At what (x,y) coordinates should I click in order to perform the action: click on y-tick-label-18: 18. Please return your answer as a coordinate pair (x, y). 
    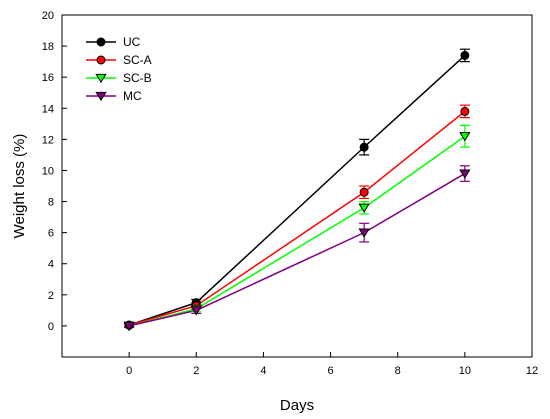
    Looking at the image, I should click on (48, 47).